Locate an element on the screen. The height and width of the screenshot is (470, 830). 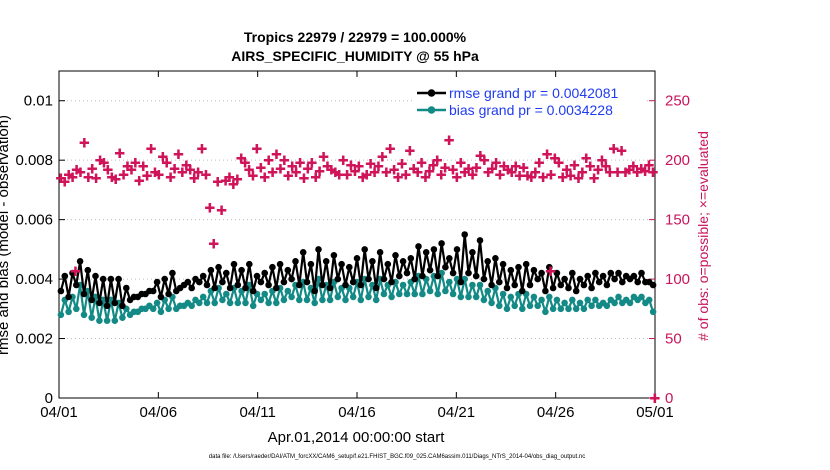
legend-rmse-marker is located at coordinates (431, 93).